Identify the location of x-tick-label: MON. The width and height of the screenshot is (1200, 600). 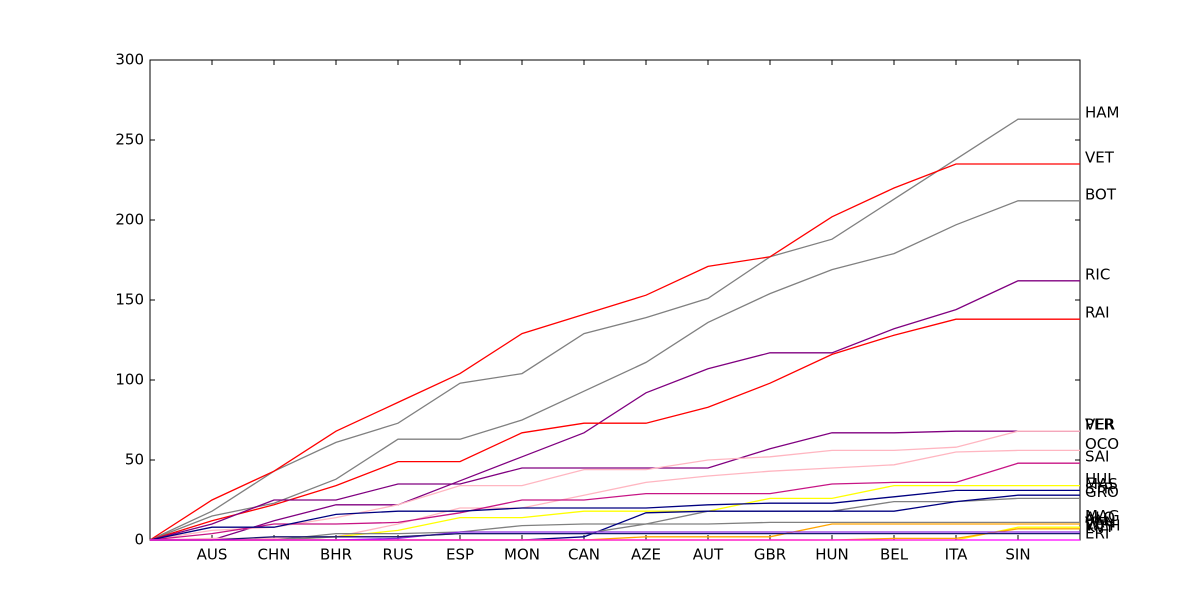
(522, 555).